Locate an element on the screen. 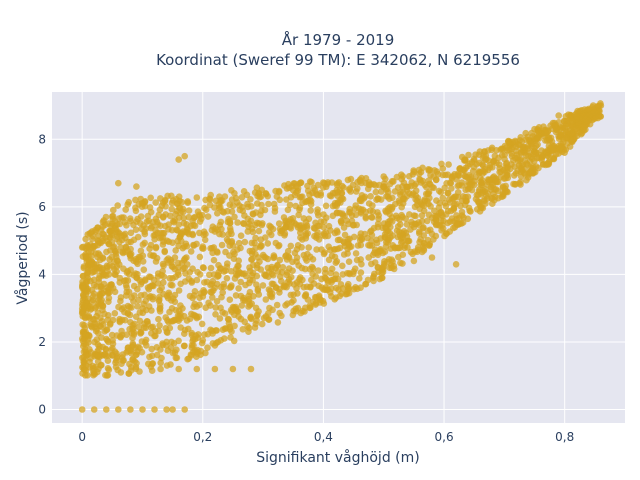 The image size is (640, 480). x-tick-label: 0,8 is located at coordinates (564, 437).